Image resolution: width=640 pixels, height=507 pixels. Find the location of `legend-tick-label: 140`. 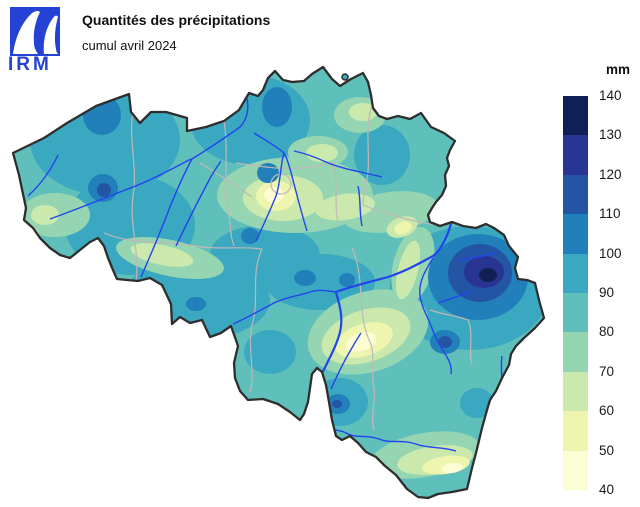

legend-tick-label: 140 is located at coordinates (610, 95).